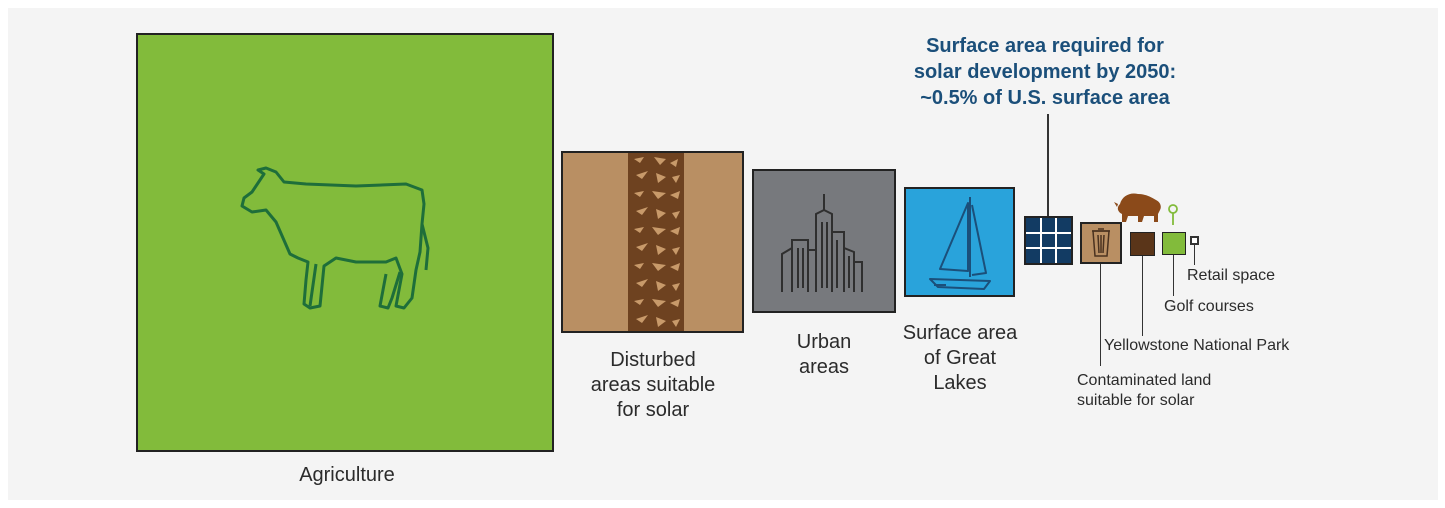 Image resolution: width=1445 pixels, height=508 pixels. What do you see at coordinates (1197, 345) in the screenshot?
I see `yellowstone-label: Yellowstone National Park` at bounding box center [1197, 345].